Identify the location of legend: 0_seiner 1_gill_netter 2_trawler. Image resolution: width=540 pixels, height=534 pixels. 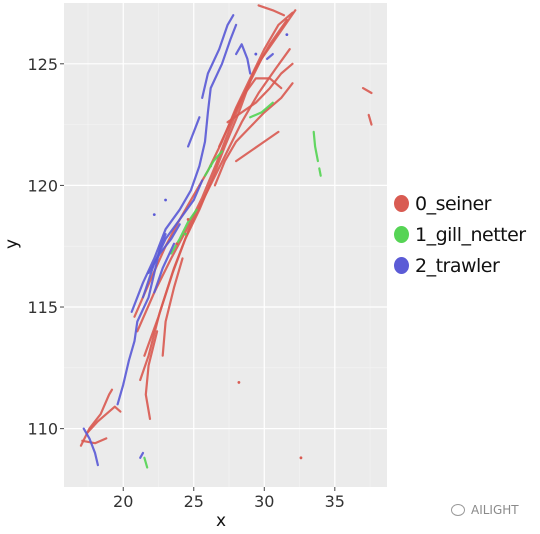
(460, 235).